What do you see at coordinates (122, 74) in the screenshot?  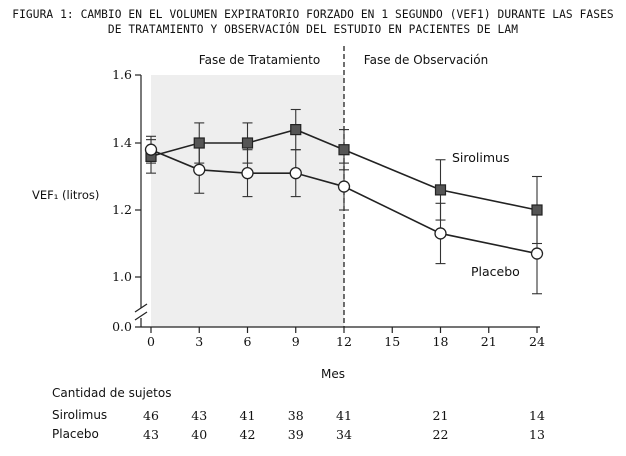 I see `y-tick-label-1.6: 1.6` at bounding box center [122, 74].